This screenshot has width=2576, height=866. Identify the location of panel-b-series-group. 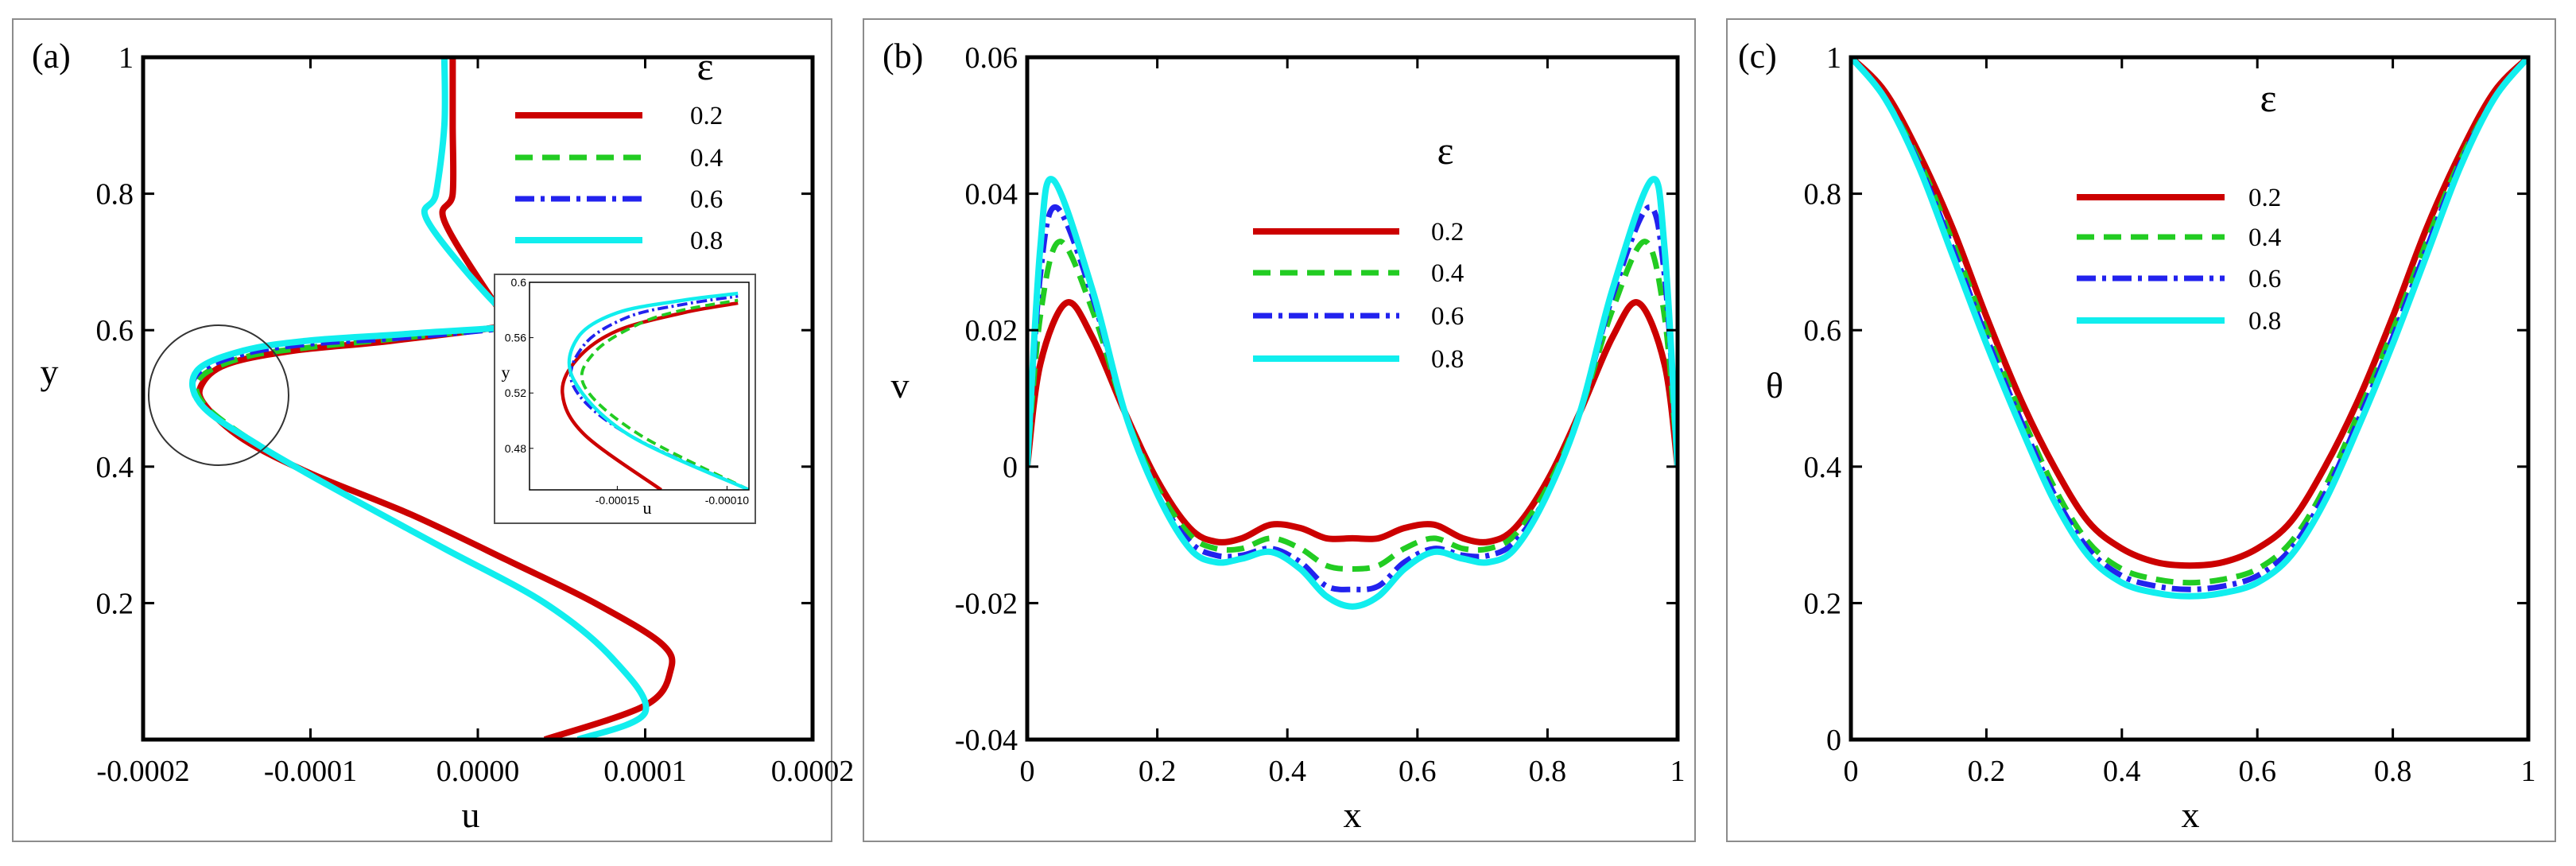
(1352, 393).